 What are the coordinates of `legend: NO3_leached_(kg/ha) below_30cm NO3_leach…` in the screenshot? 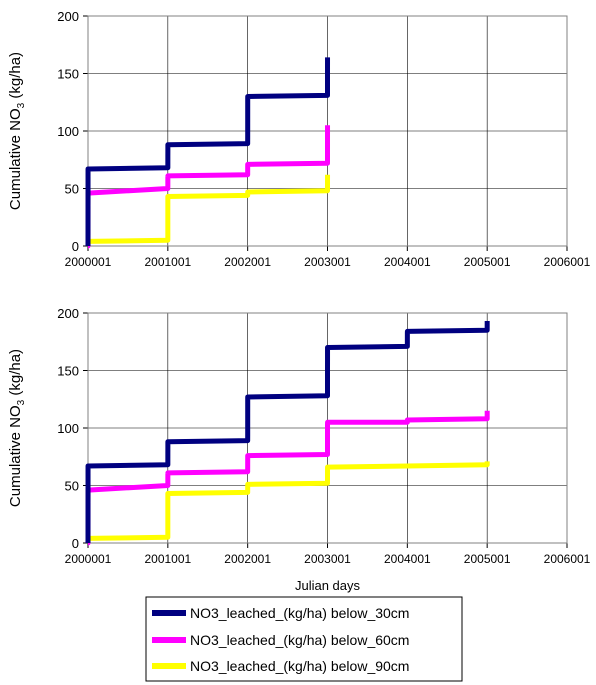 It's located at (304, 639).